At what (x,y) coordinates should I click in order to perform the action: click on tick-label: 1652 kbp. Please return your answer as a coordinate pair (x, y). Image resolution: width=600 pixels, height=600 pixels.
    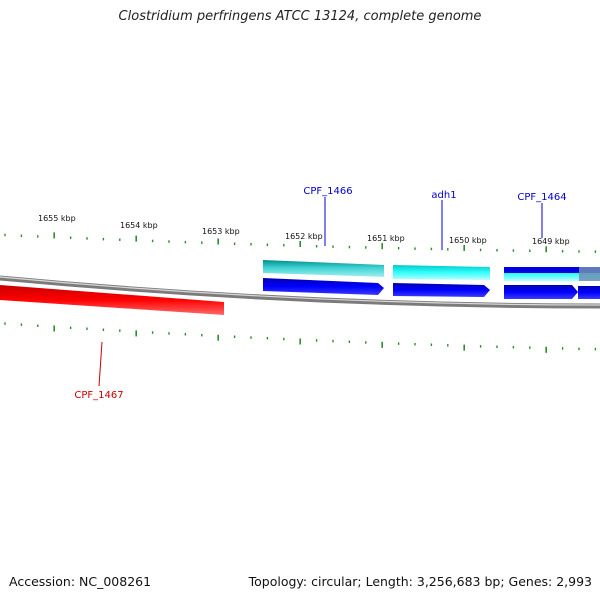
    Looking at the image, I should click on (304, 236).